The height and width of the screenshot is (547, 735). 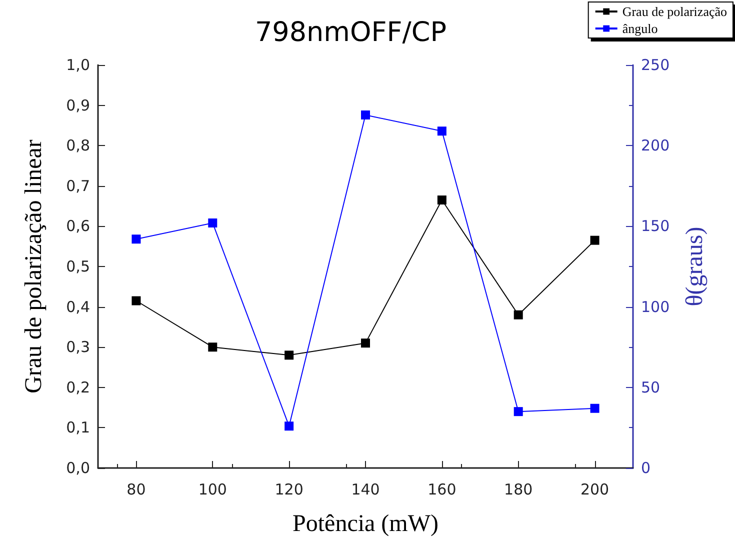 What do you see at coordinates (78, 105) in the screenshot?
I see `y-tick-label: 0,9` at bounding box center [78, 105].